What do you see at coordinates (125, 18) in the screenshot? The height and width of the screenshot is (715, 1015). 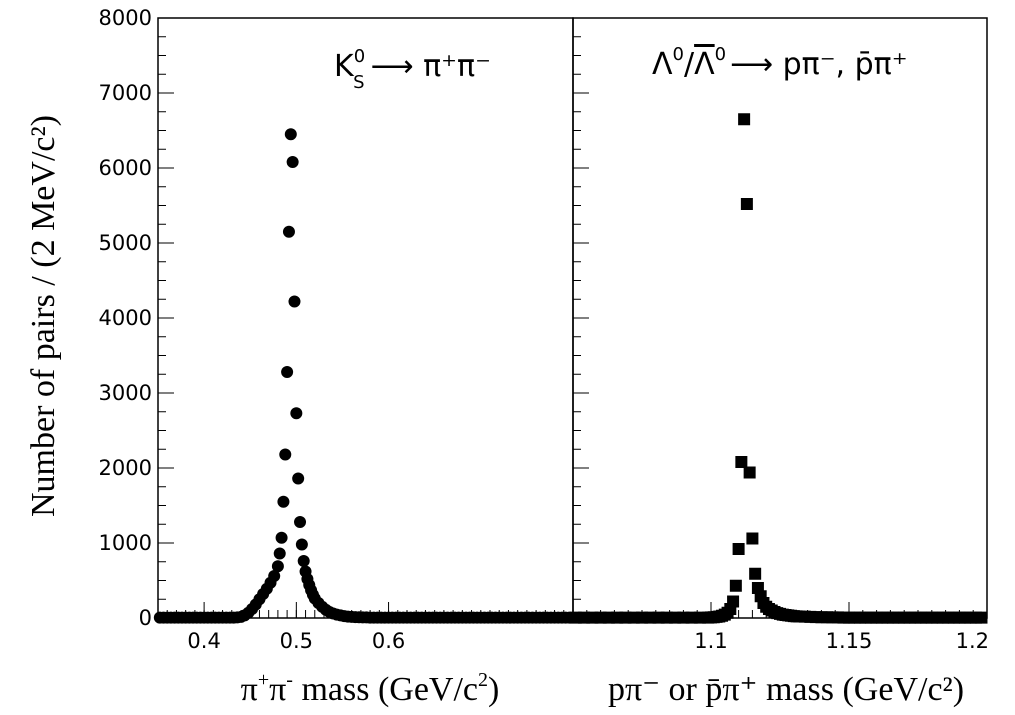 I see `y-tick-label: 8000` at bounding box center [125, 18].